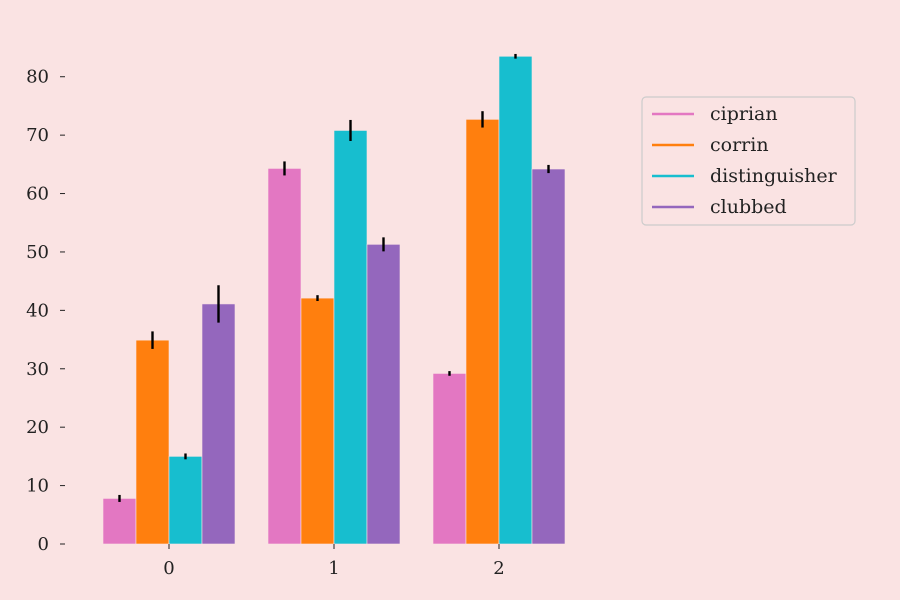 Image resolution: width=900 pixels, height=600 pixels. I want to click on y-tick-label: 70, so click(37, 135).